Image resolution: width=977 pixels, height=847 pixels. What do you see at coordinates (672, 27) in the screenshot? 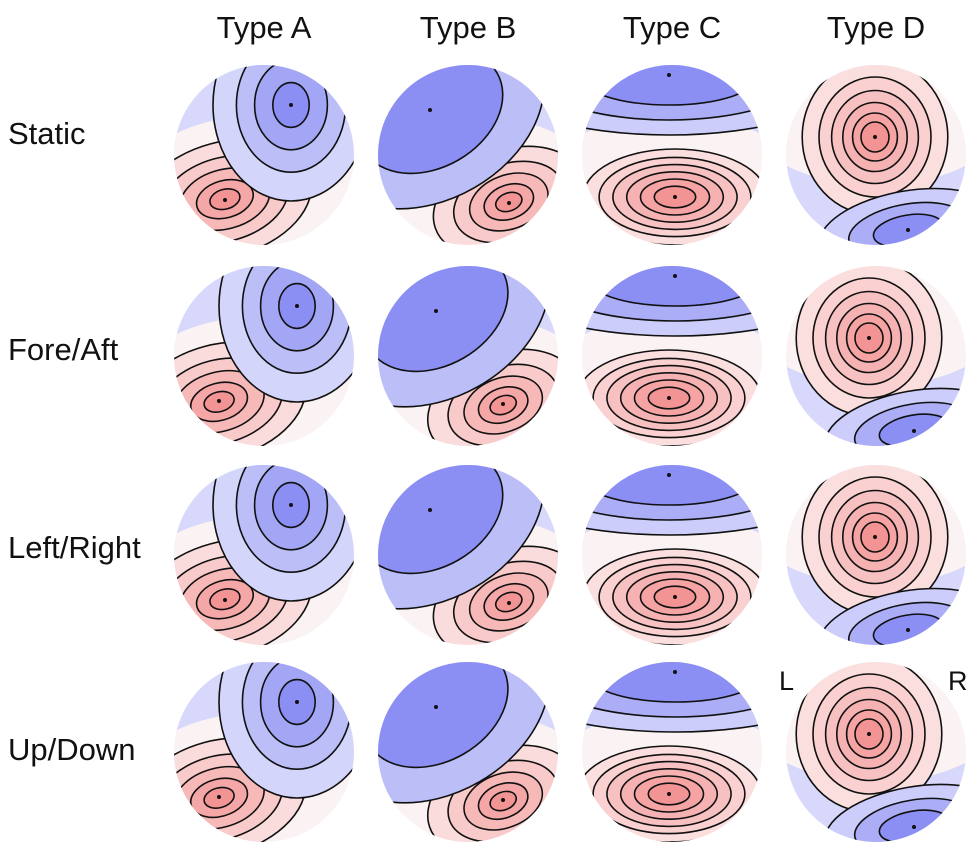
I see `column-label-type-c: Type C` at bounding box center [672, 27].